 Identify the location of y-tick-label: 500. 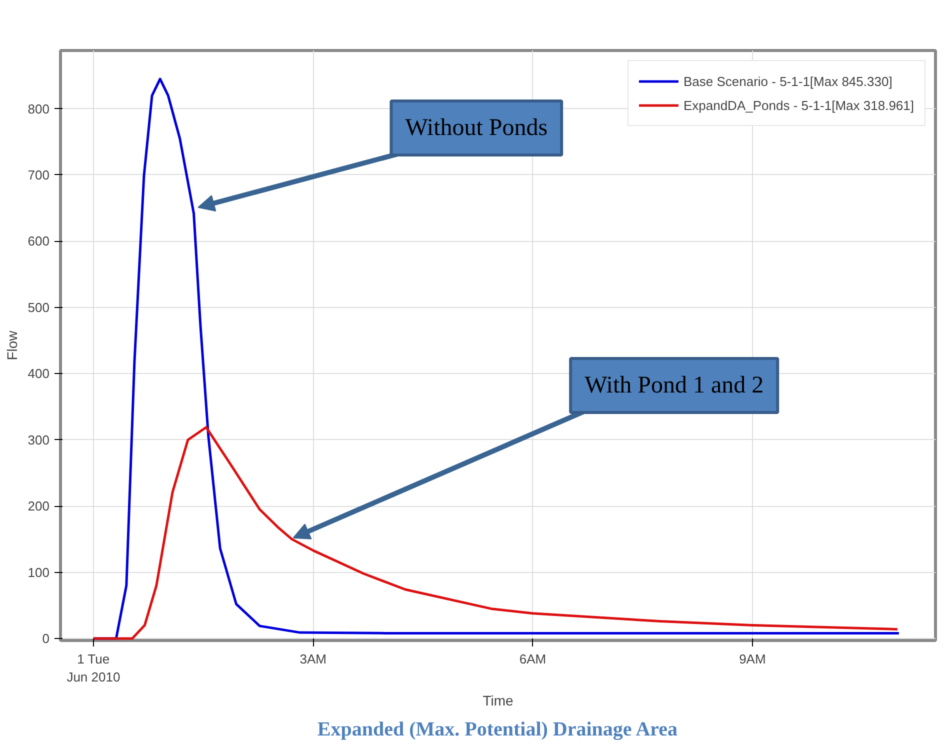
(39, 307).